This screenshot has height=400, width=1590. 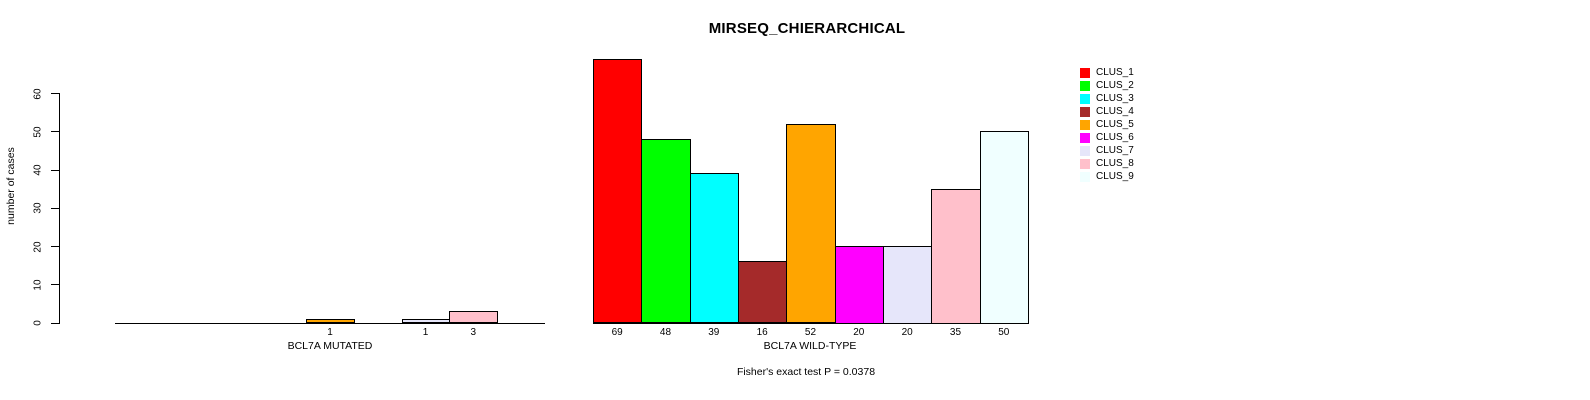 I want to click on bar-value-label: 16, so click(x=762, y=332).